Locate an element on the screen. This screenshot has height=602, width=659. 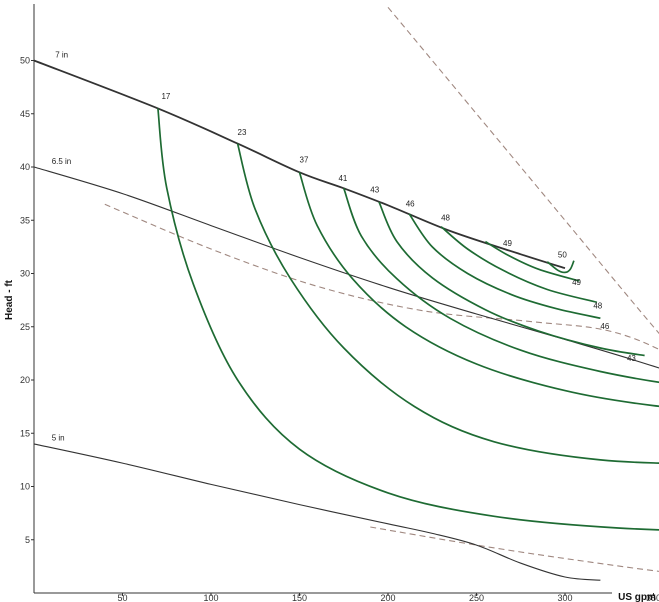
impeller-curve-label: 6.5 in is located at coordinates (62, 161).